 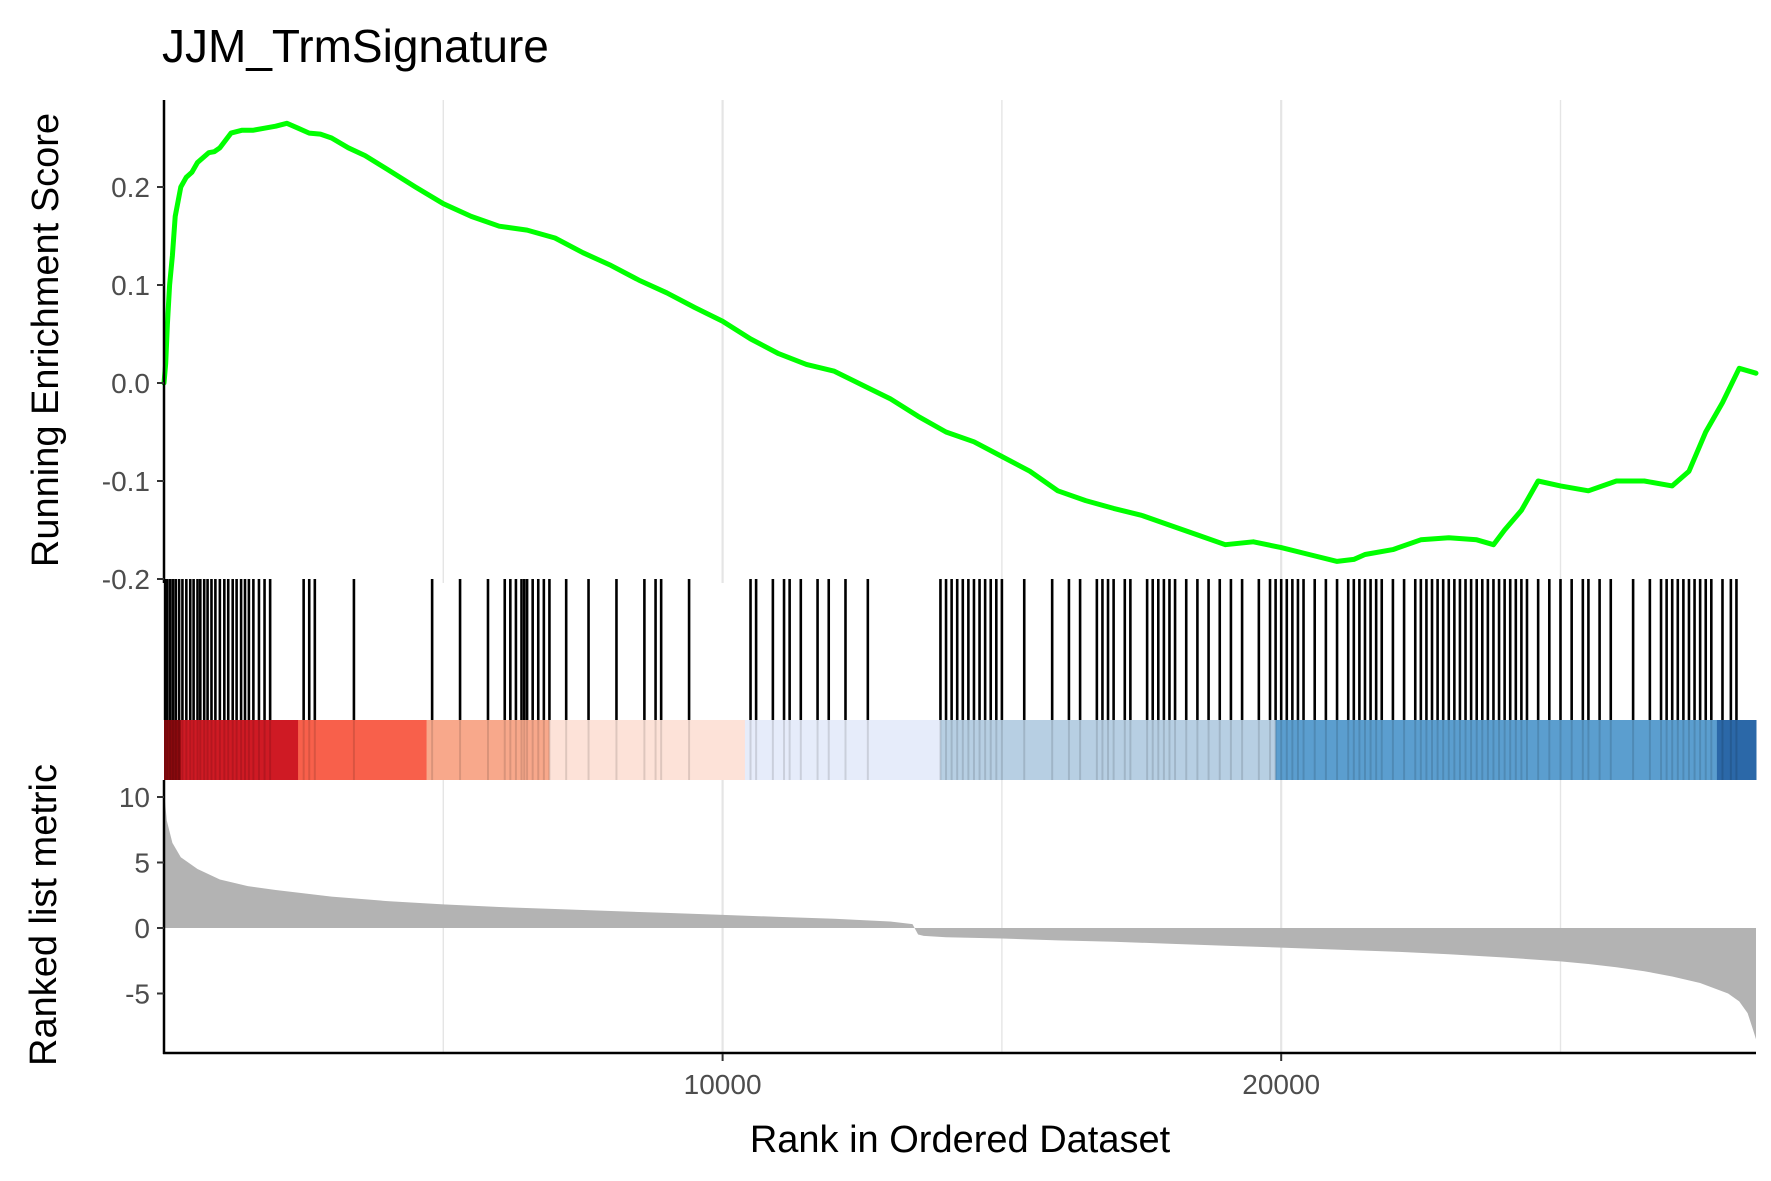 What do you see at coordinates (950, 649) in the screenshot?
I see `gene-hit-ticks` at bounding box center [950, 649].